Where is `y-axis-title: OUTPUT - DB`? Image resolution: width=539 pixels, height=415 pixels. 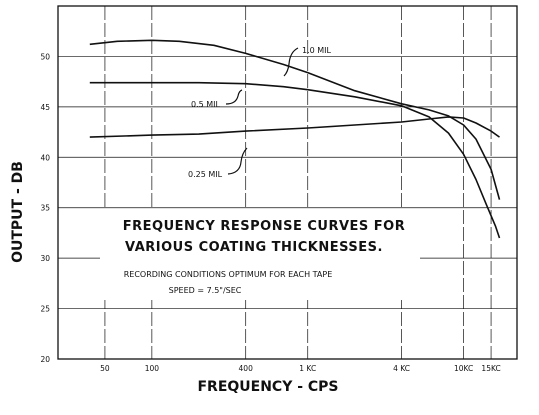
y-axis-title: OUTPUT - DB is located at coordinates (18, 212).